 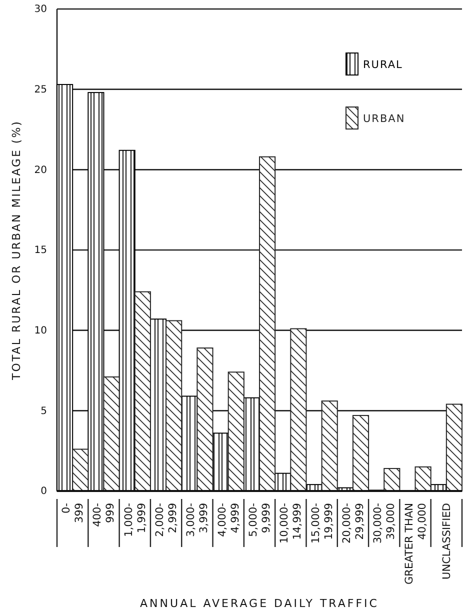 What do you see at coordinates (259, 603) in the screenshot?
I see `x-axis-title: ANNUAL AVERAGE DAILY TRAFFIC` at bounding box center [259, 603].